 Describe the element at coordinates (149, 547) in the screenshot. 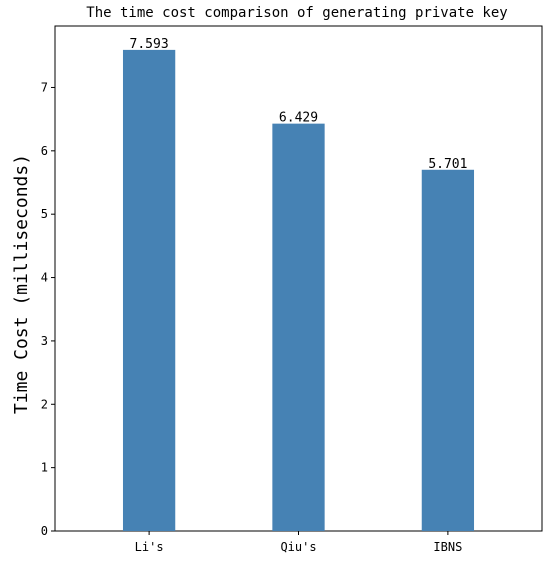

I see `x-tick-label: Li's` at that location.